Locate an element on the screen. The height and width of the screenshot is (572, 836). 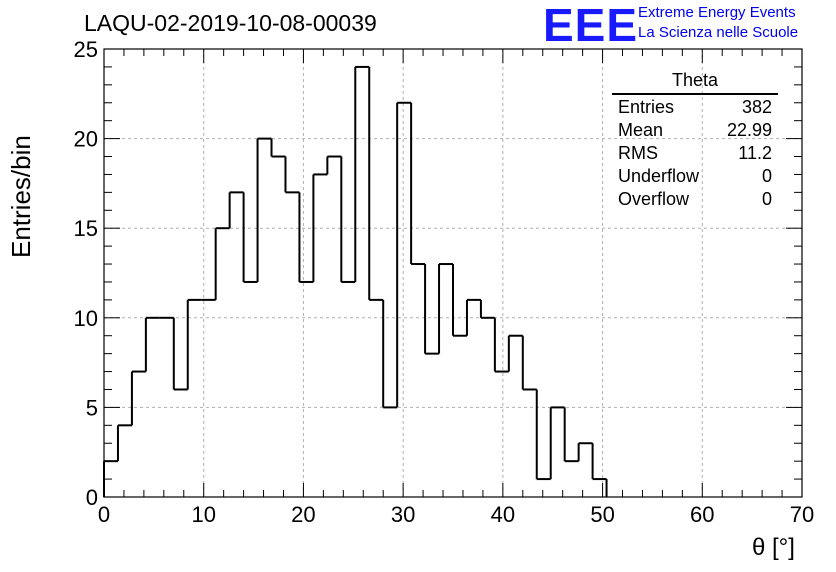
stats-row-entries: Entries 382 is located at coordinates (695, 107).